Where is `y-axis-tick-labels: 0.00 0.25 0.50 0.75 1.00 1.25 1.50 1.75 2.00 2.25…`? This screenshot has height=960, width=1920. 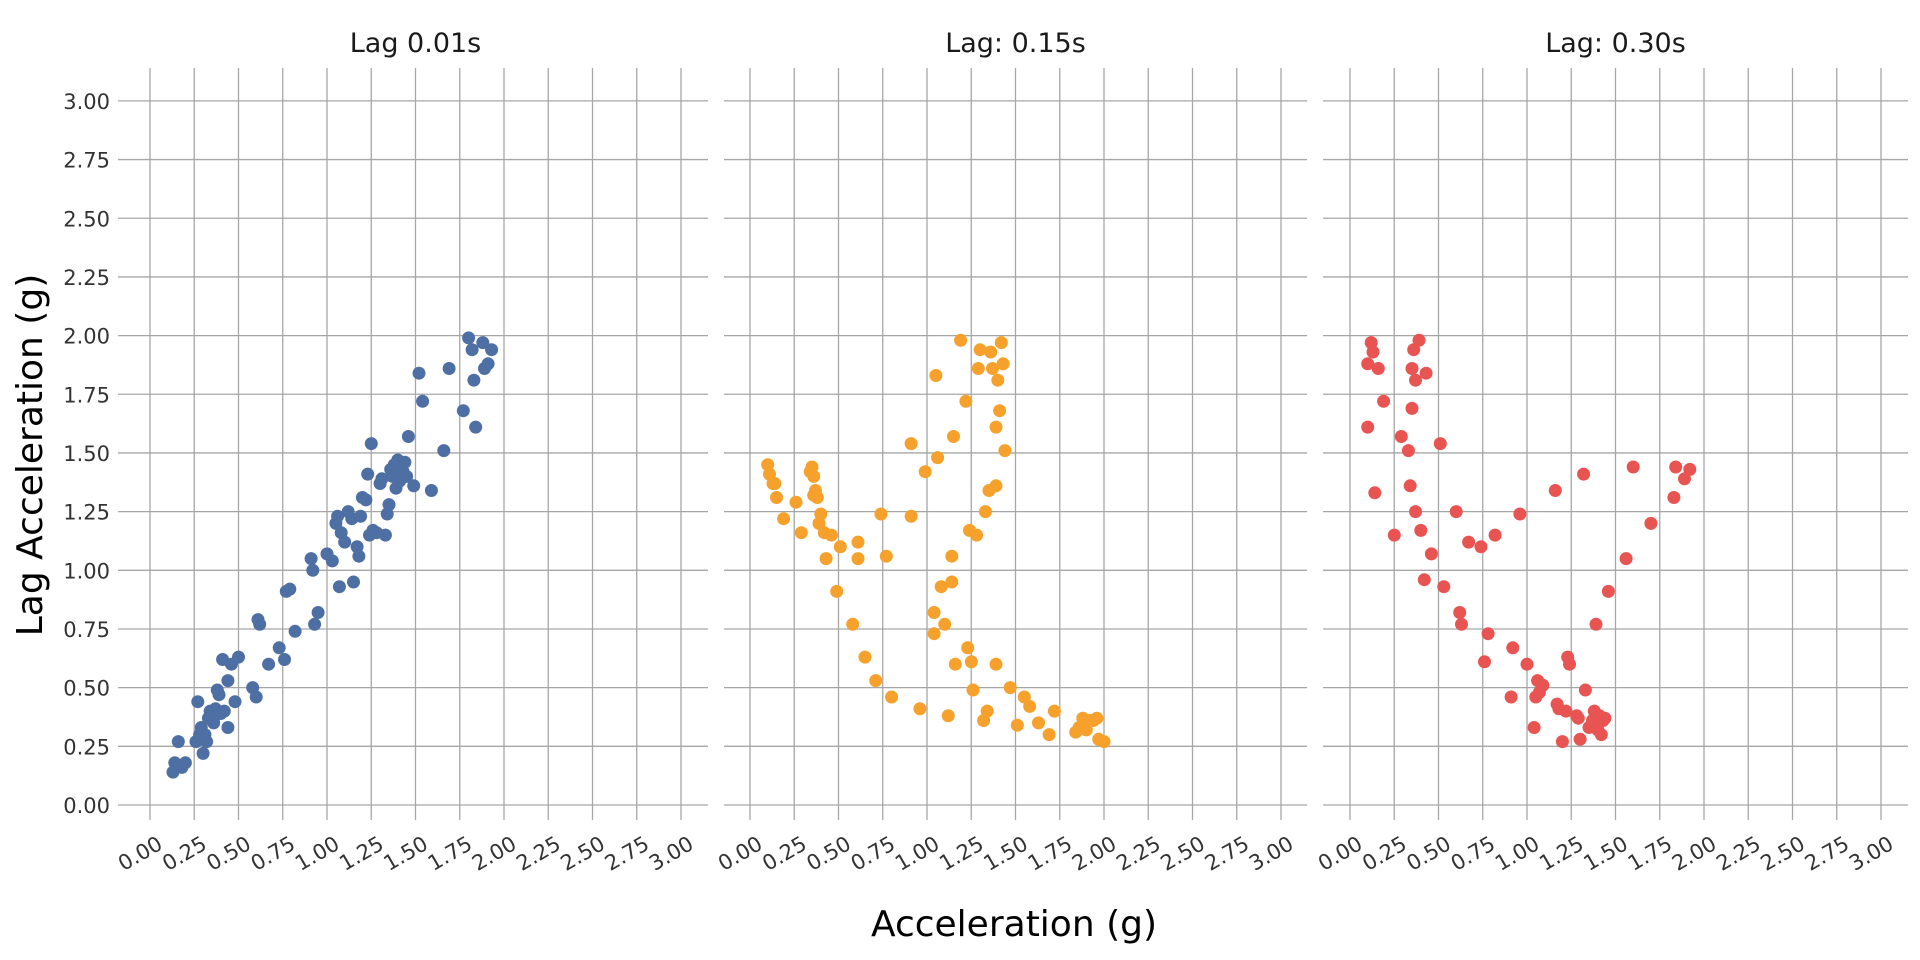
y-axis-tick-labels: 0.00 0.25 0.50 0.75 1.00 1.25 1.50 1.75 2.00 2.25… is located at coordinates (86, 454).